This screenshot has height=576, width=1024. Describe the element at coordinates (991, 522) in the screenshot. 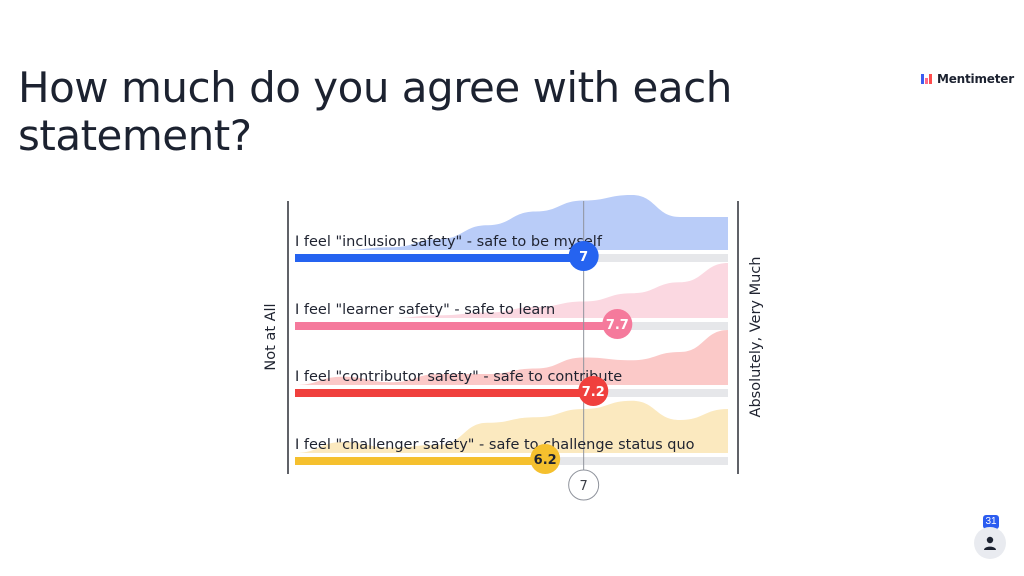

I see `participant-count-badge: 31` at that location.